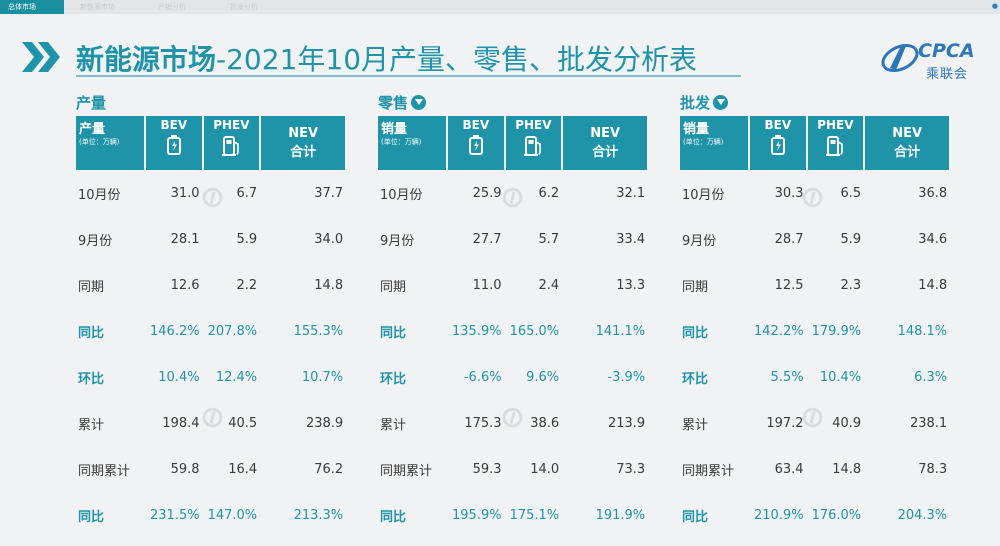  What do you see at coordinates (815, 515) in the screenshot?
I see `table-row: 同比 210.9% 176.0% 204.3%` at bounding box center [815, 515].